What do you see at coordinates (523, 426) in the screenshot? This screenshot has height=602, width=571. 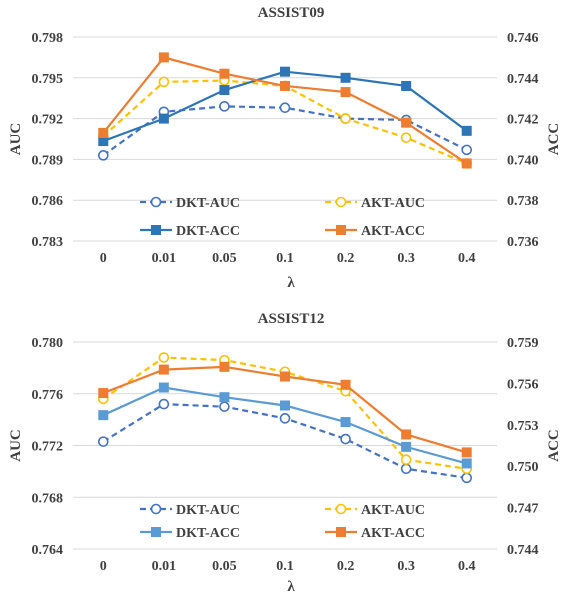 I see `y2-tick-label: 0.753` at bounding box center [523, 426].